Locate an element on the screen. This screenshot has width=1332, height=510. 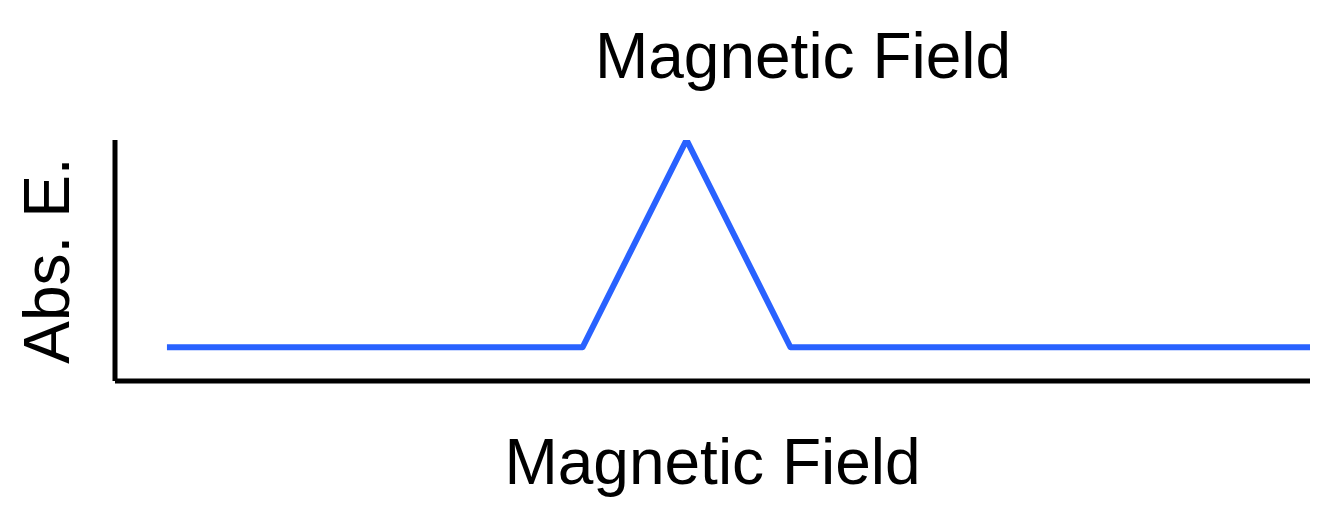
chart-title: Magnetic Field is located at coordinates (803, 56).